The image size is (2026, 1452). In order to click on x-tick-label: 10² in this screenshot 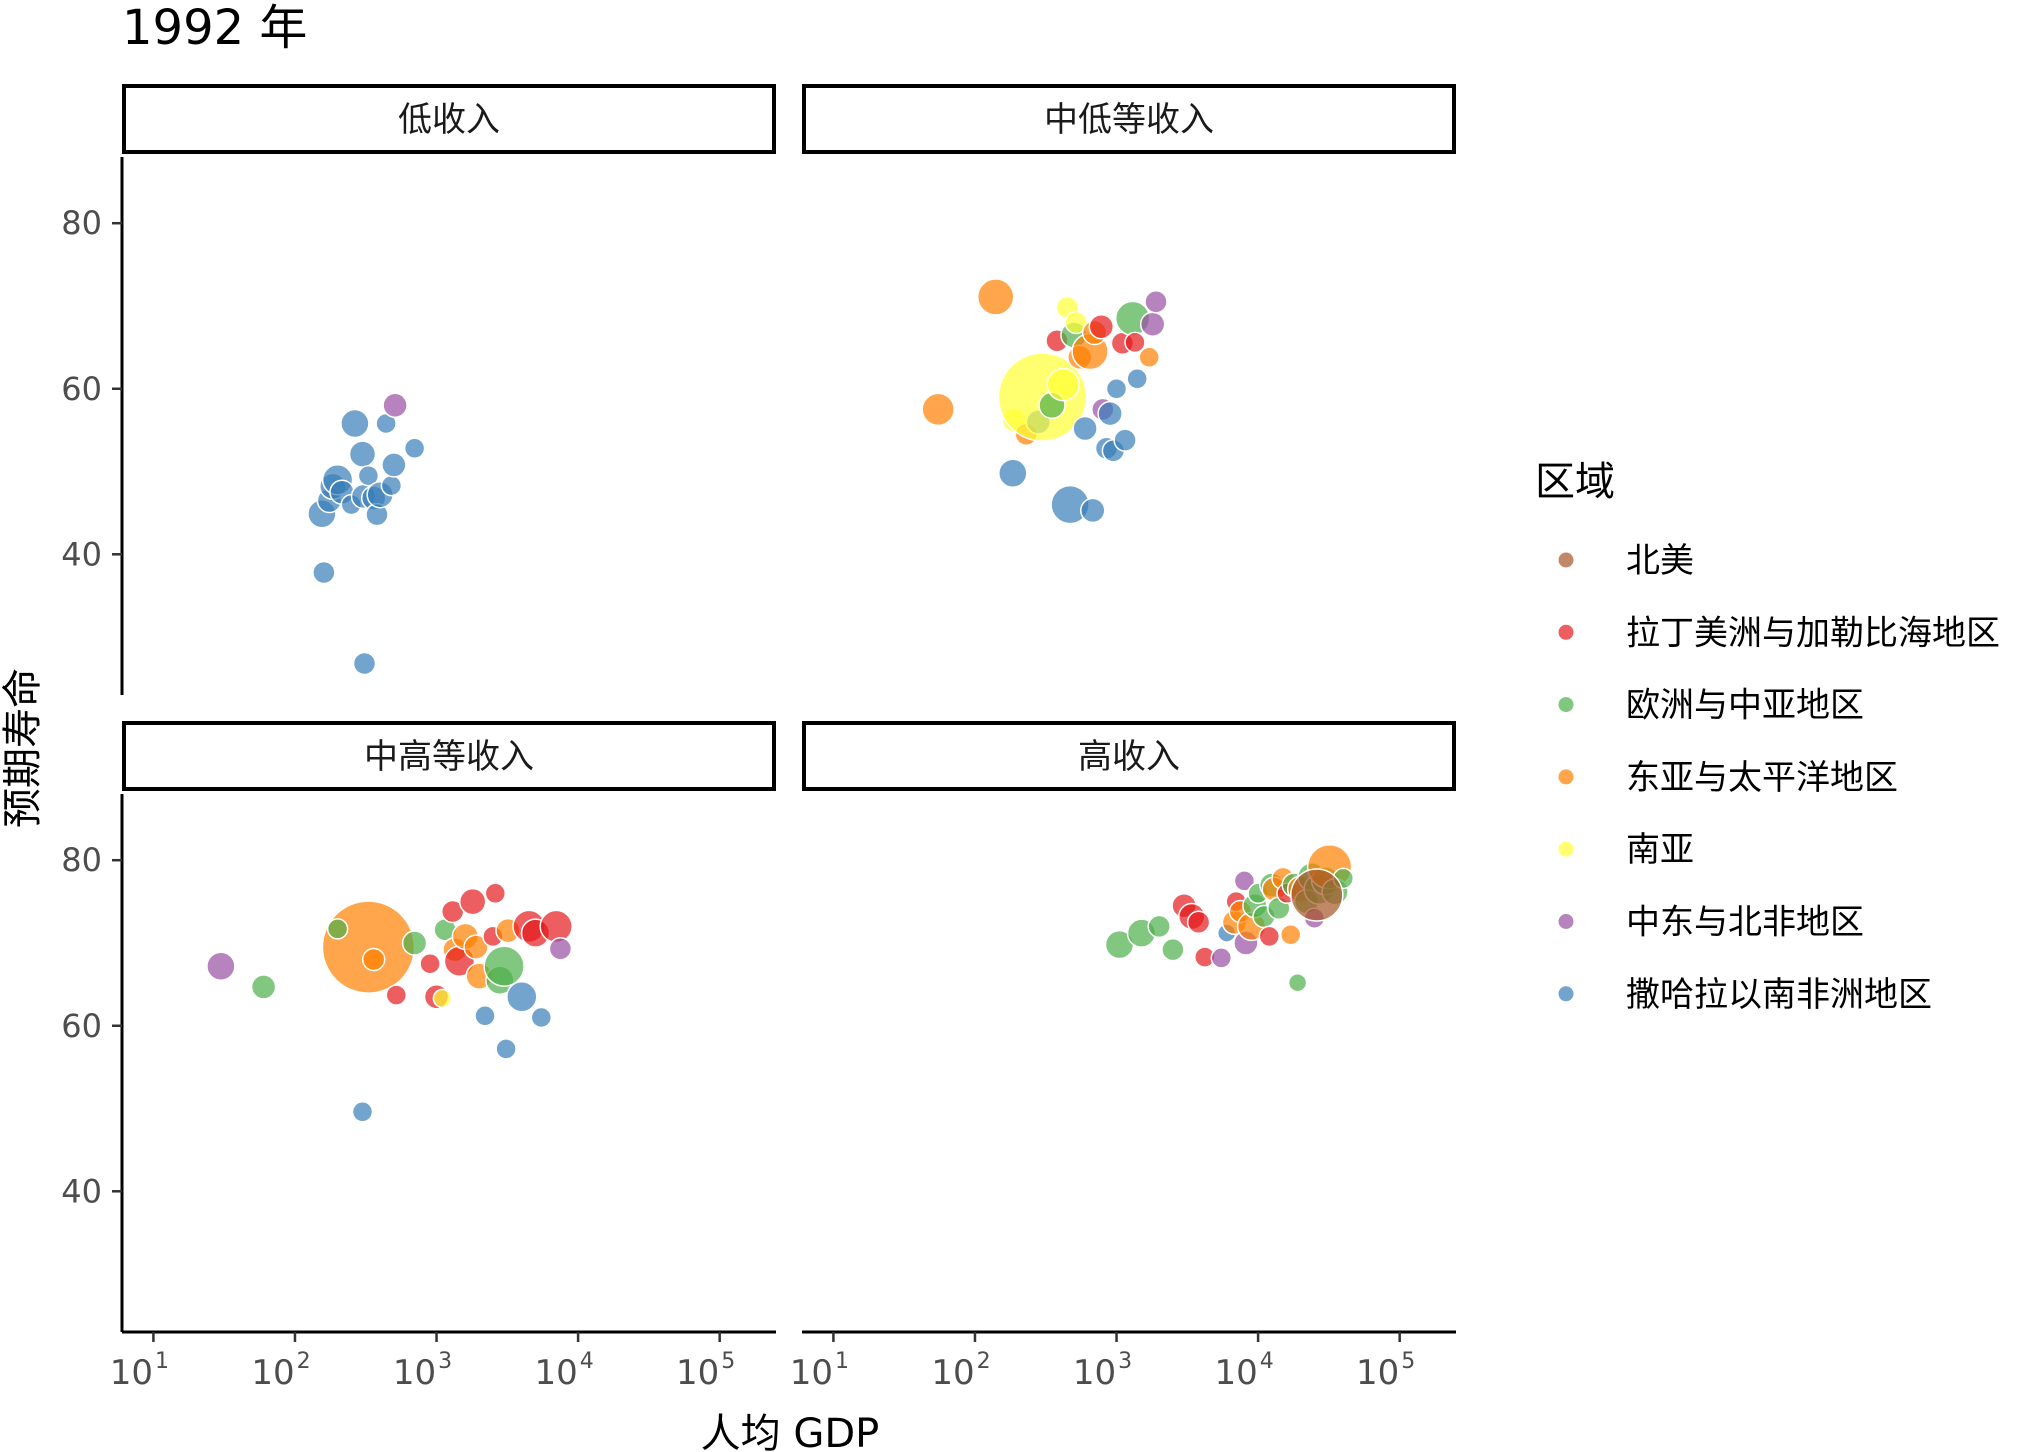, I will do `click(280, 1371)`.